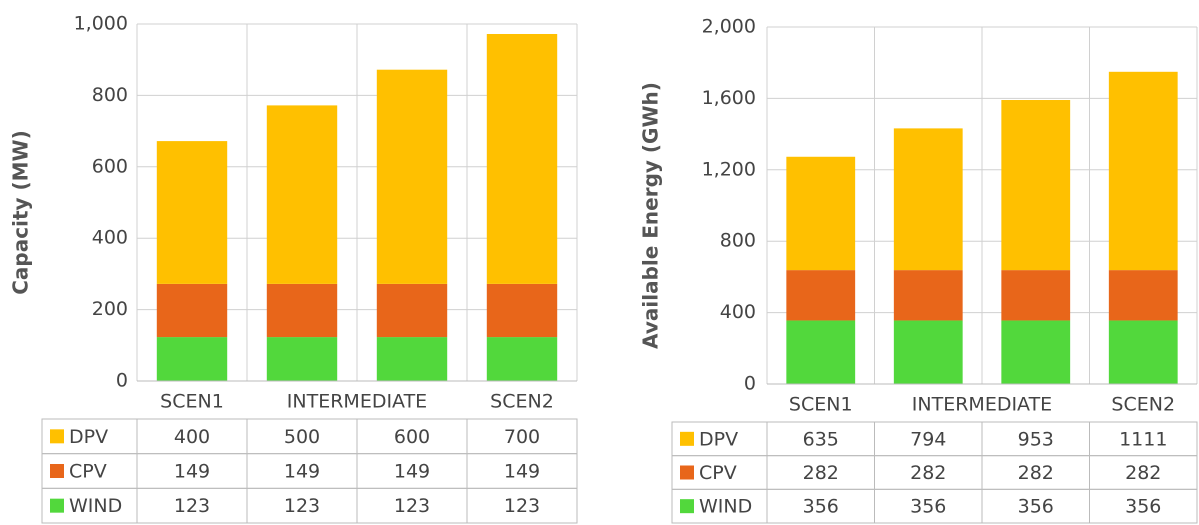 This screenshot has width=1199, height=525. I want to click on y-tick-label: 1,200, so click(729, 169).